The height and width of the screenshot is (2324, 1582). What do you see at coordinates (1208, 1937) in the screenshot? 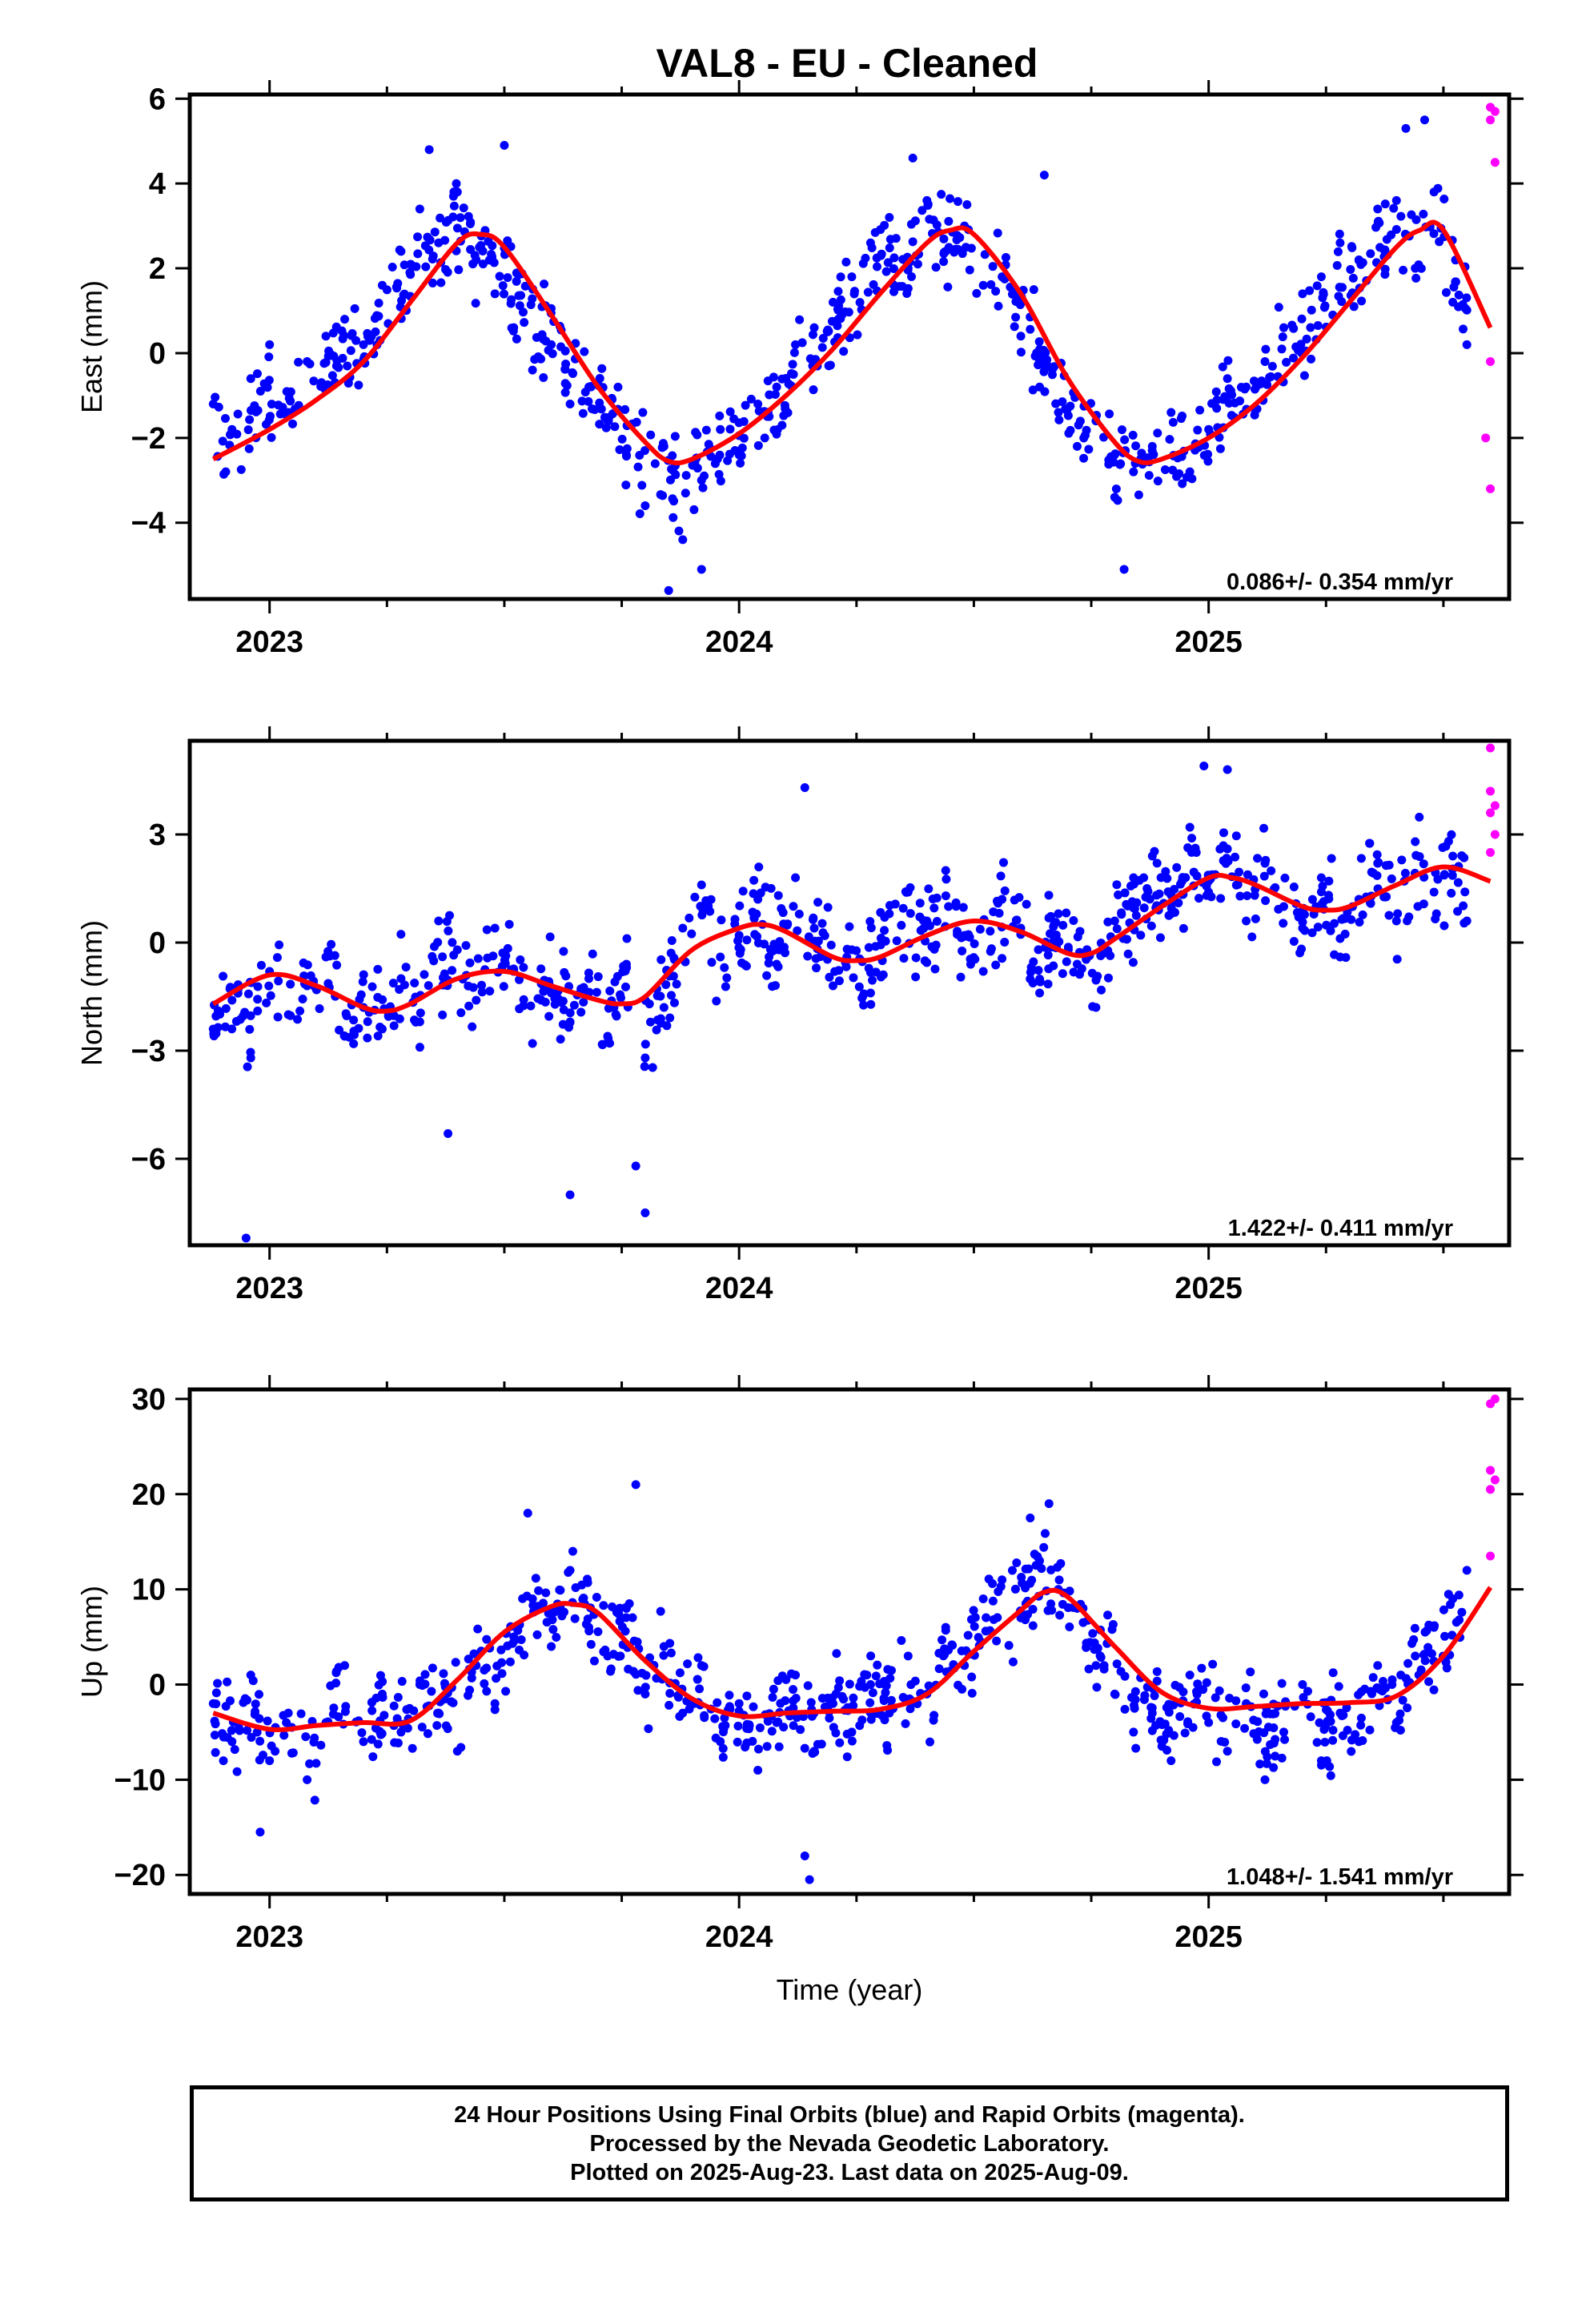
I see `up-x-tick-label: 2025` at bounding box center [1208, 1937].